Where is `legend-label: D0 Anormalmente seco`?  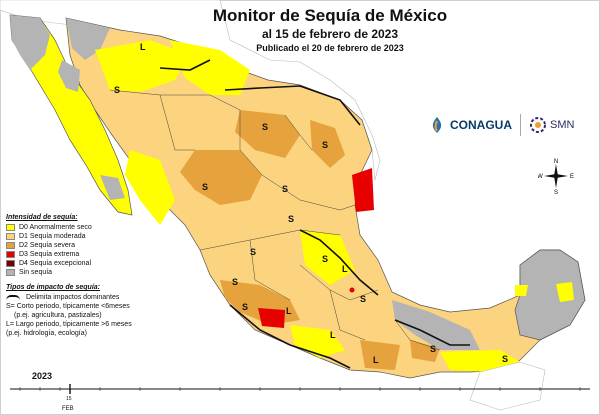
legend-label: D0 Anormalmente seco is located at coordinates (55, 227).